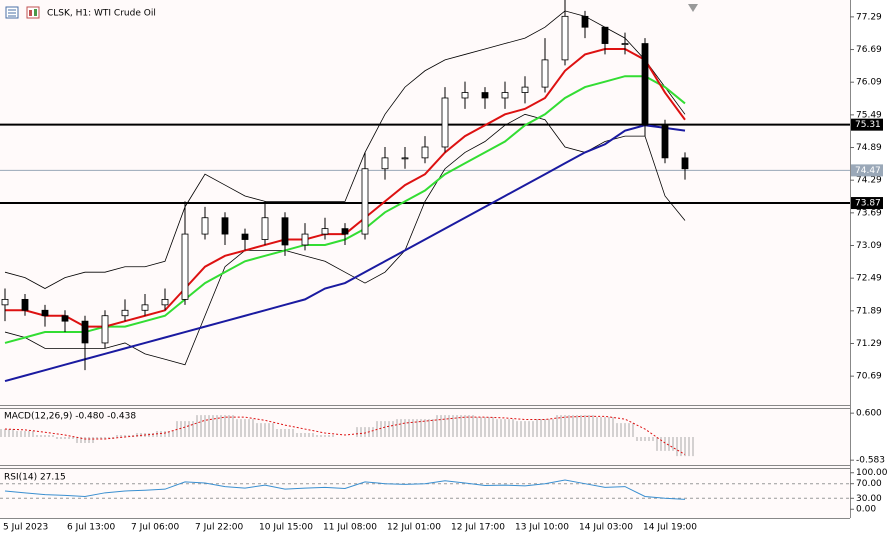  I want to click on chart-title: CLSK, H1: WTI Crude Oil, so click(101, 14).